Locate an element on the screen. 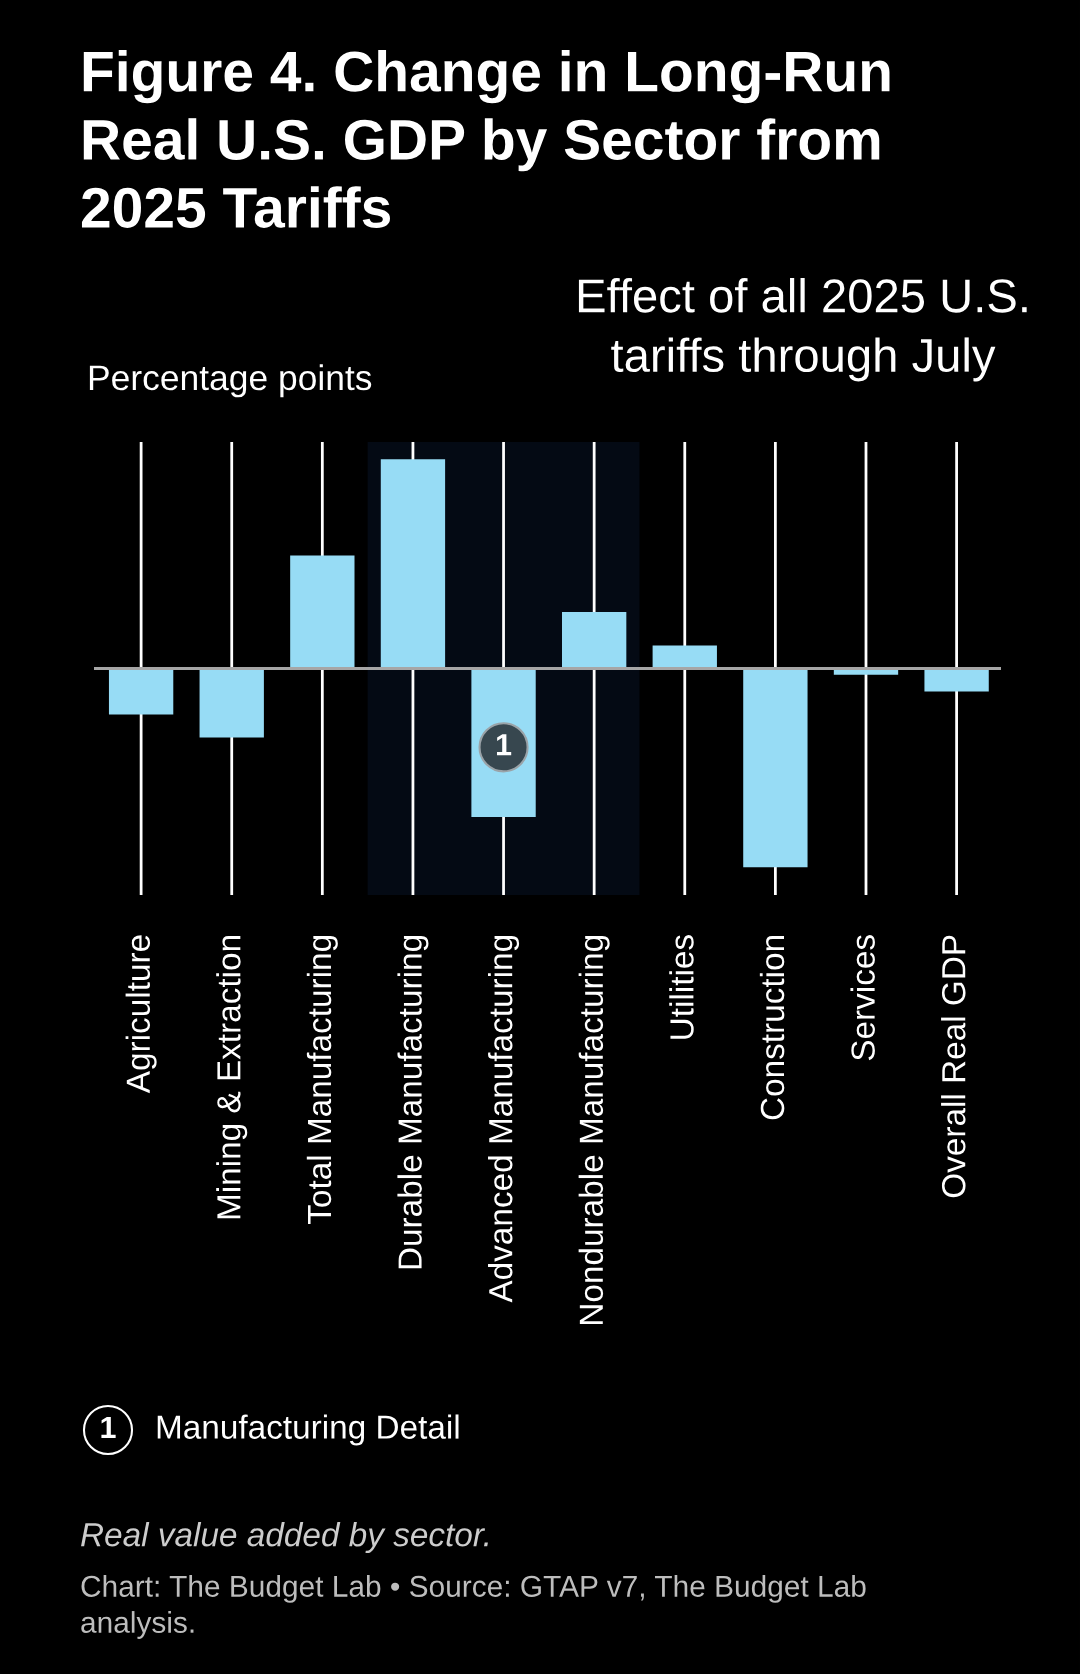 The width and height of the screenshot is (1080, 1674). x-tick-label: Mining & Extraction is located at coordinates (232, 1077).